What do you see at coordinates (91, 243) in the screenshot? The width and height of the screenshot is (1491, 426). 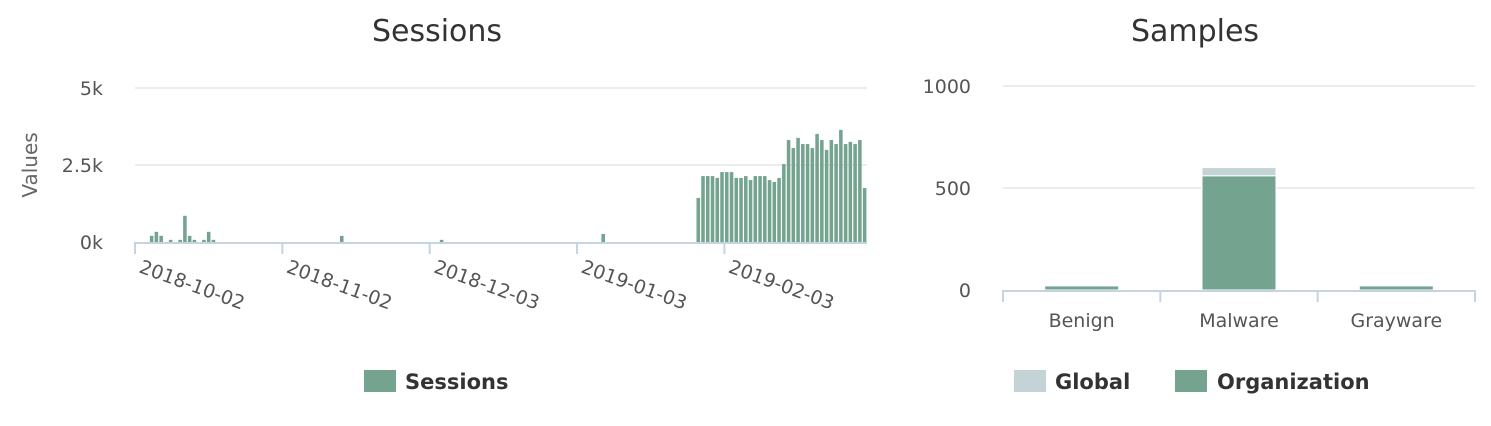 I see `y-tick-label: 0k` at bounding box center [91, 243].